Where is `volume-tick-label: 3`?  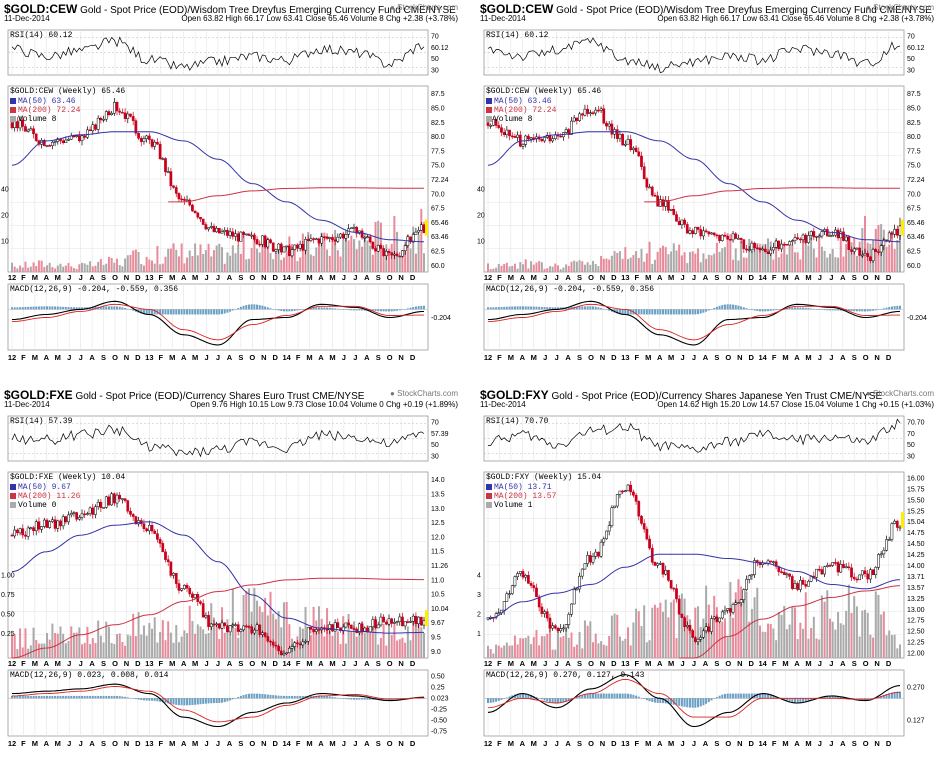
volume-tick-label: 3 is located at coordinates (479, 595).